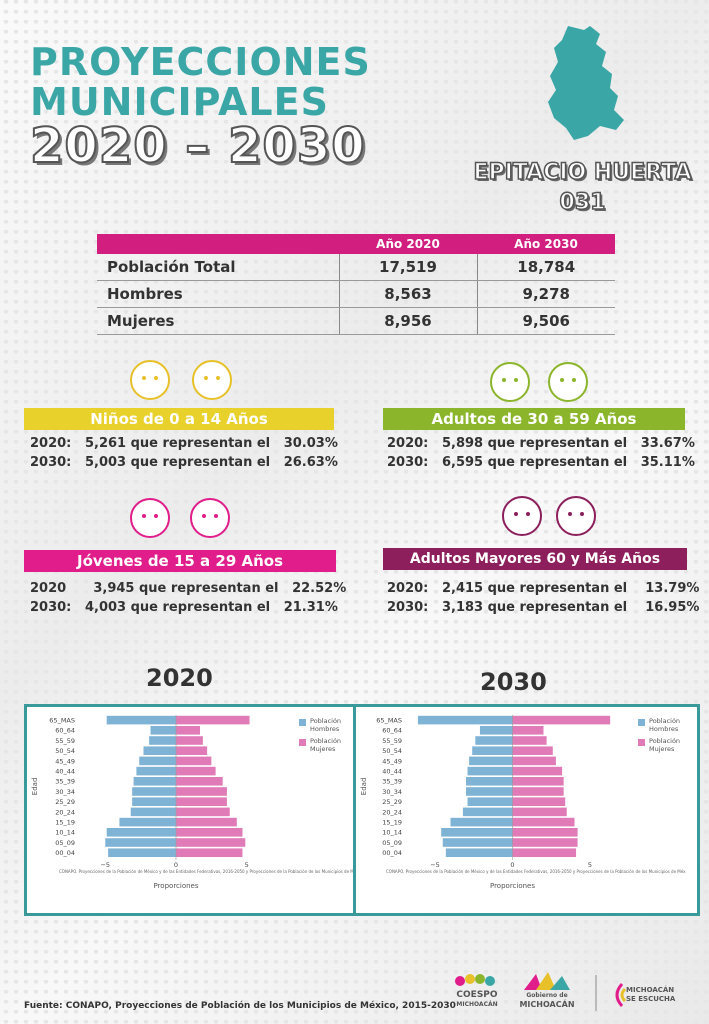 This screenshot has width=709, height=1024. Describe the element at coordinates (513, 682) in the screenshot. I see `chart-2030-title: 2030` at that location.